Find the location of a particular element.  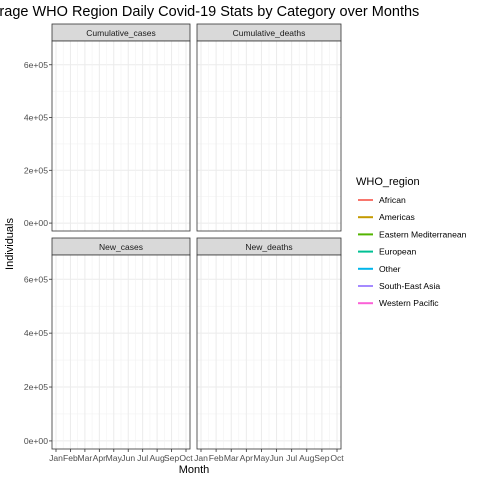

y-axis-title: Individuals is located at coordinates (10, 244).